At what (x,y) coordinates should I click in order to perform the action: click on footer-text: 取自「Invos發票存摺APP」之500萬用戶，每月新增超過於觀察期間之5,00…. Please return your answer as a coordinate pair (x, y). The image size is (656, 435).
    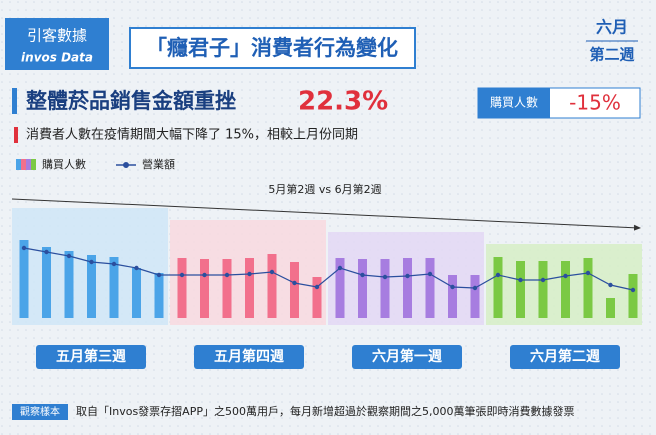
    Looking at the image, I should click on (325, 411).